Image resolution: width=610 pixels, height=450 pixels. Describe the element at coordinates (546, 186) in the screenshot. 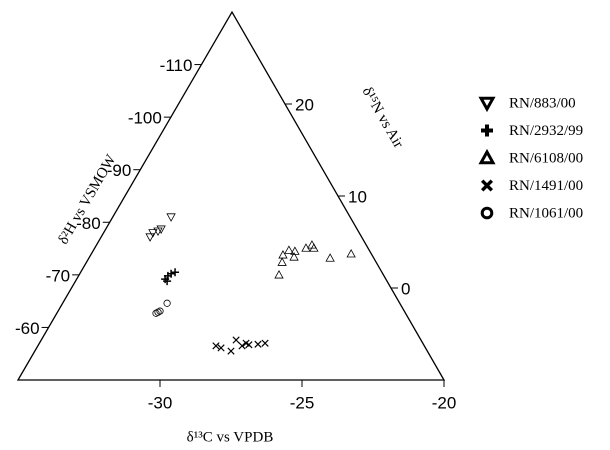

I see `legend-label: RN/1491/00` at that location.